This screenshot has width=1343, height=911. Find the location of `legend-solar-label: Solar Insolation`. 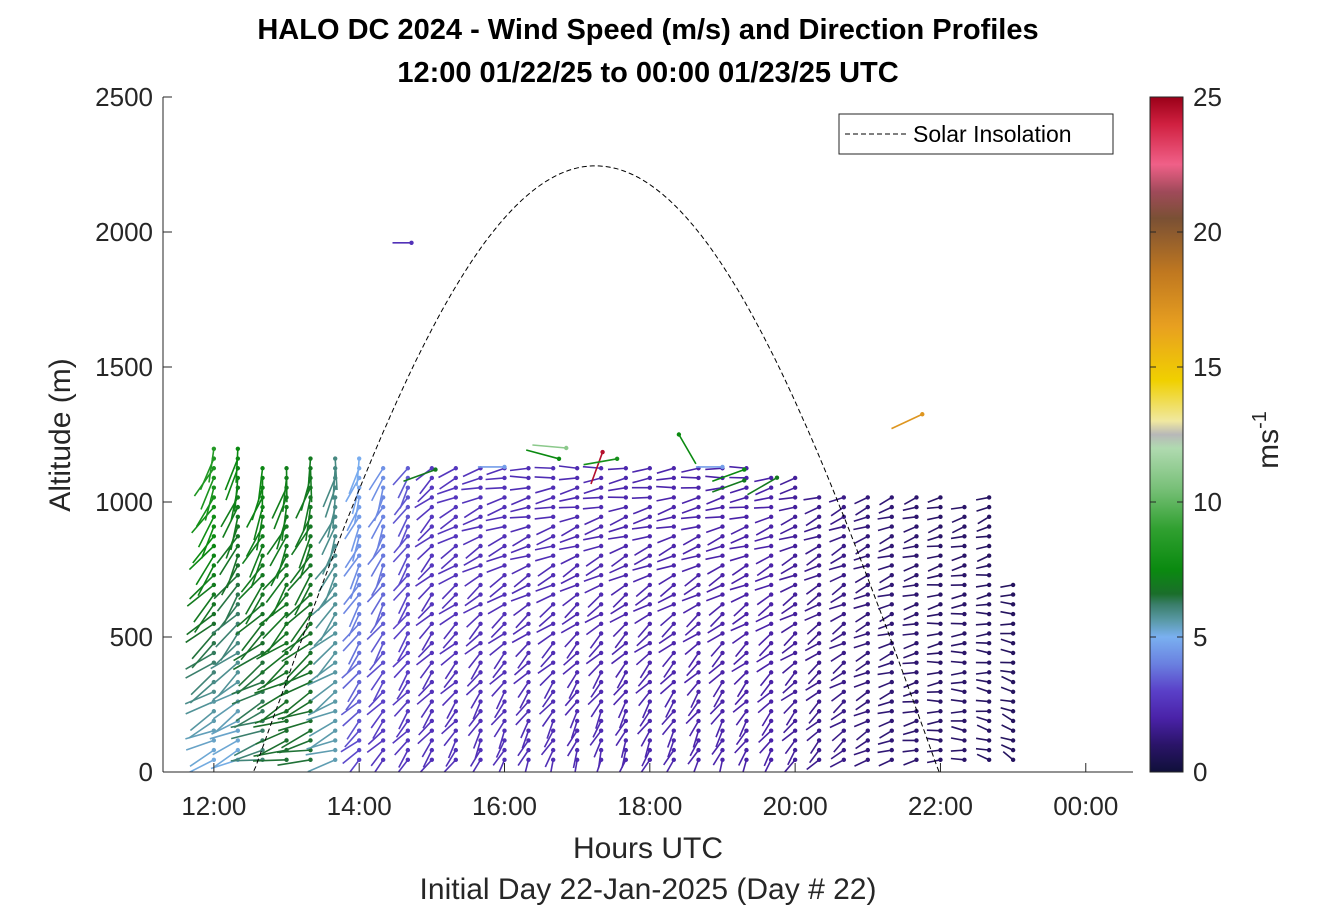

legend-solar-label: Solar Insolation is located at coordinates (992, 134).